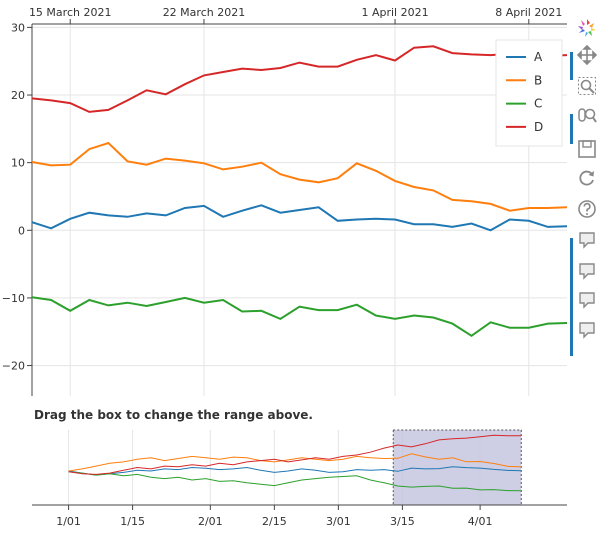 The image size is (614, 536). I want to click on legend-box, so click(529, 93).